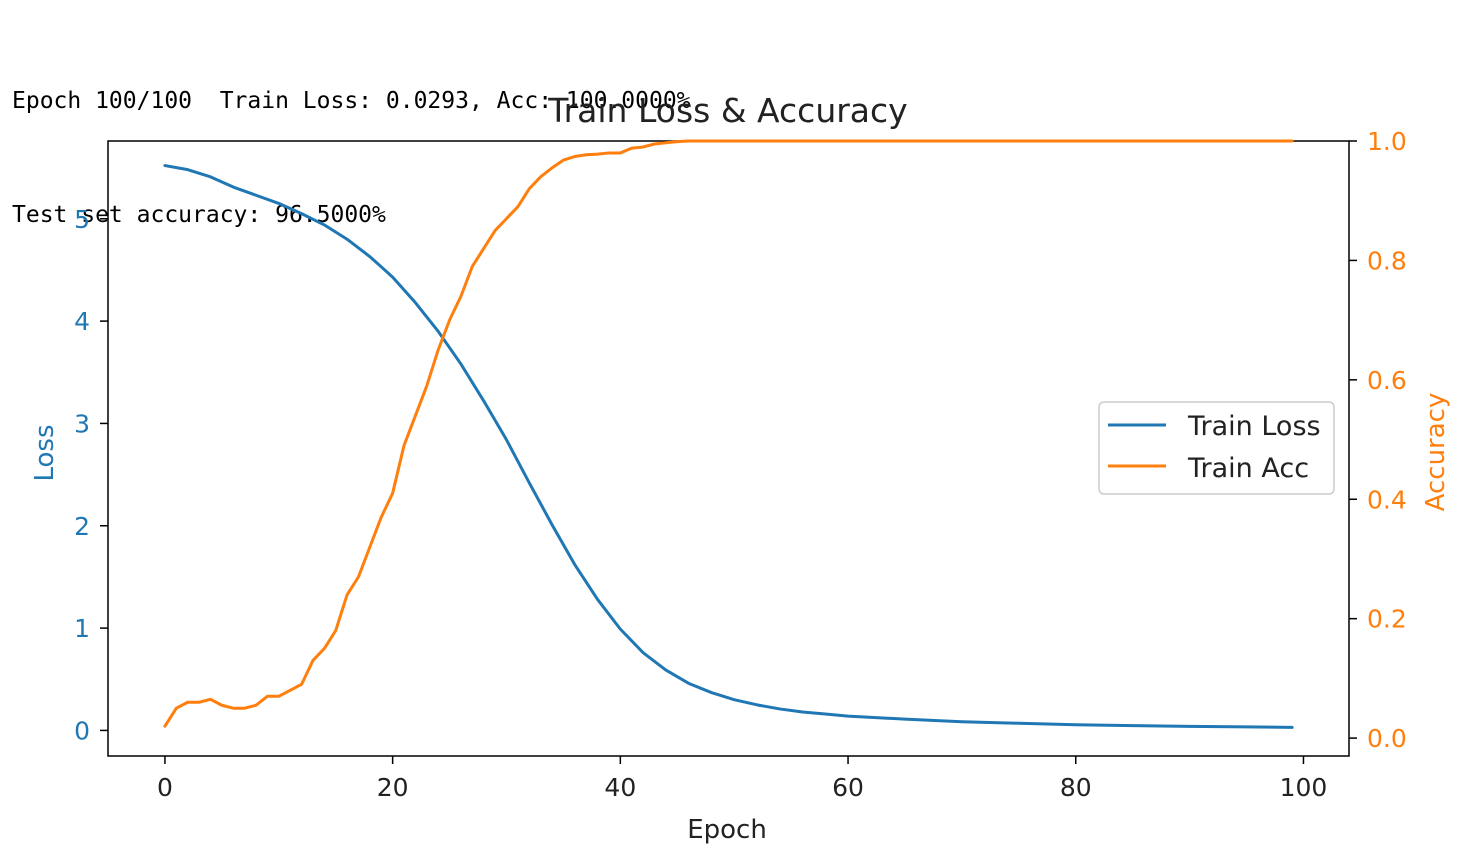 This screenshot has height=853, width=1484. I want to click on test-accuracy-line: Test set accuracy: 96.5000%, so click(199, 215).